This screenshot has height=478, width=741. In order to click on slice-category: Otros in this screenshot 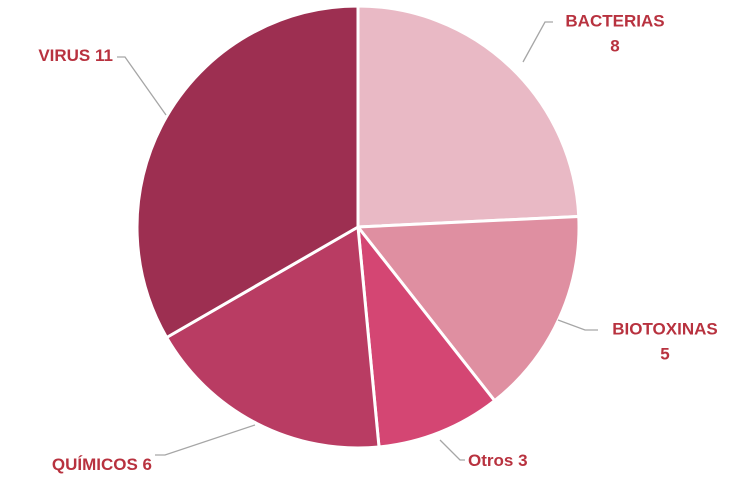, I will do `click(490, 460)`.